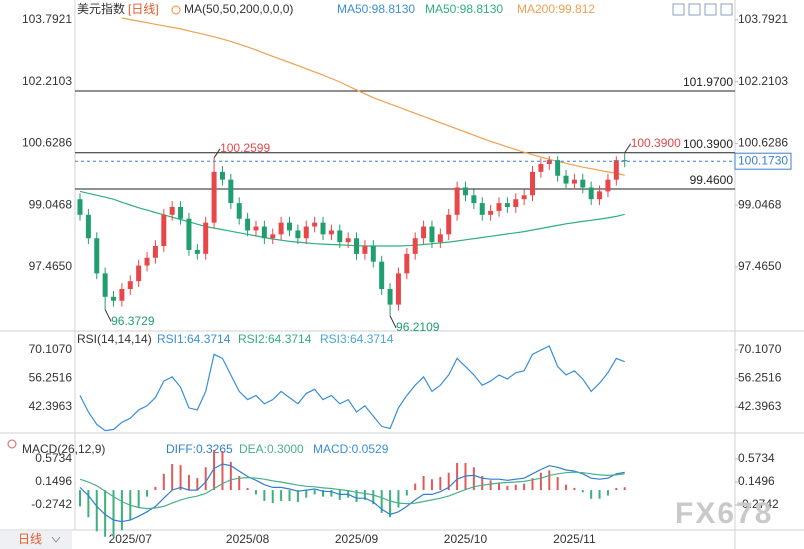  What do you see at coordinates (238, 9) in the screenshot?
I see `indicator-label: MA(50,50,200,0,0,0)` at bounding box center [238, 9].